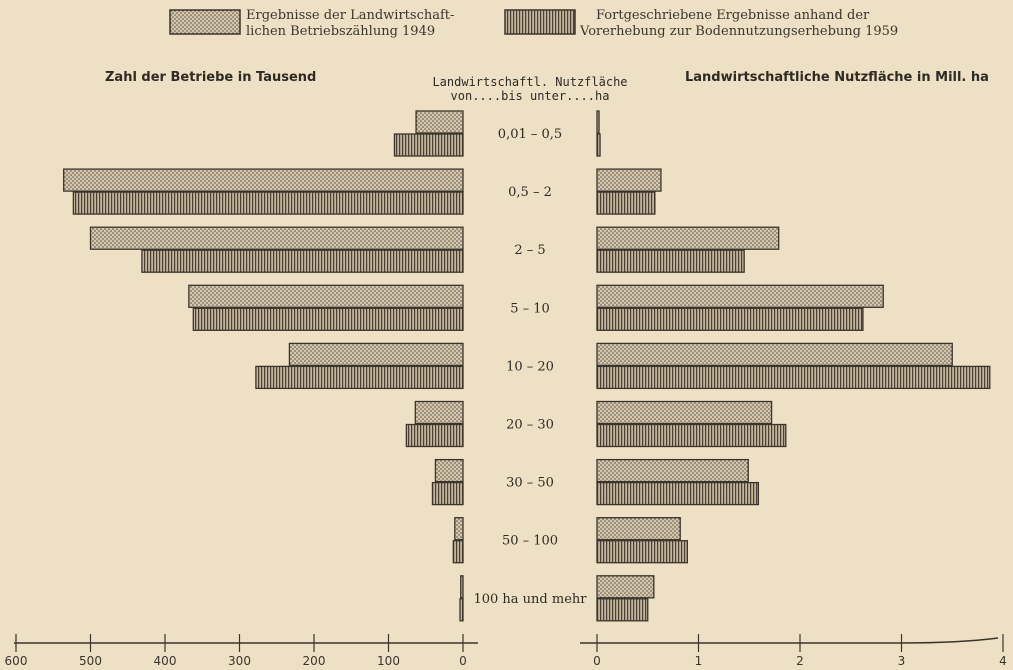 This screenshot has height=670, width=1013. Describe the element at coordinates (388, 661) in the screenshot. I see `left-axis-tick-label: 100` at that location.